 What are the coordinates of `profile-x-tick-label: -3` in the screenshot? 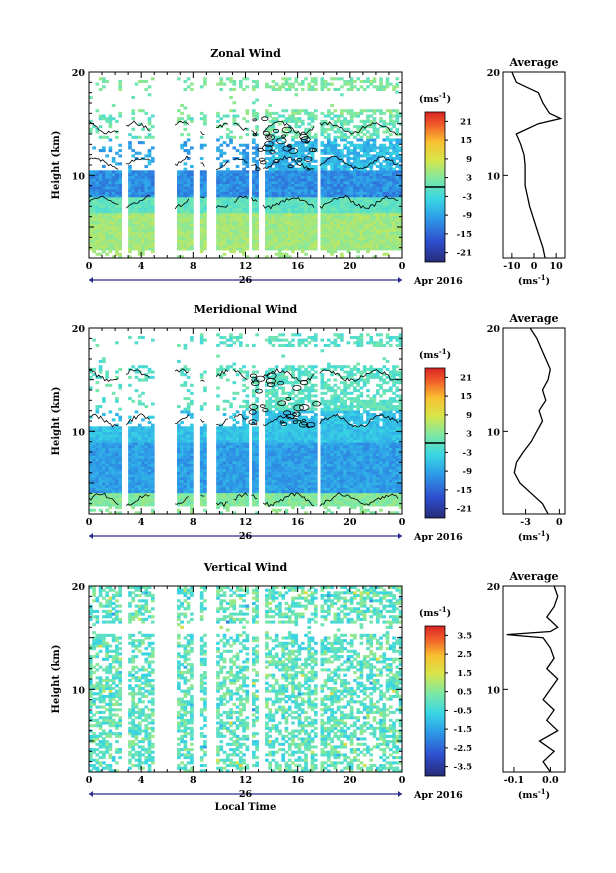 It's located at (525, 522).